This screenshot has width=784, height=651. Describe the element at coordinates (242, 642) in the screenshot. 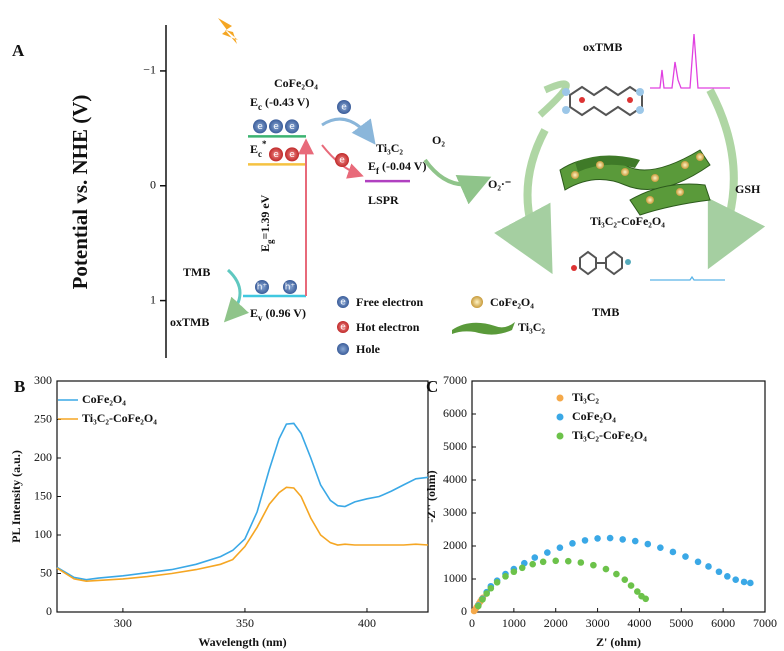

I see `x-axis-label: Wavelength (nm)` at that location.